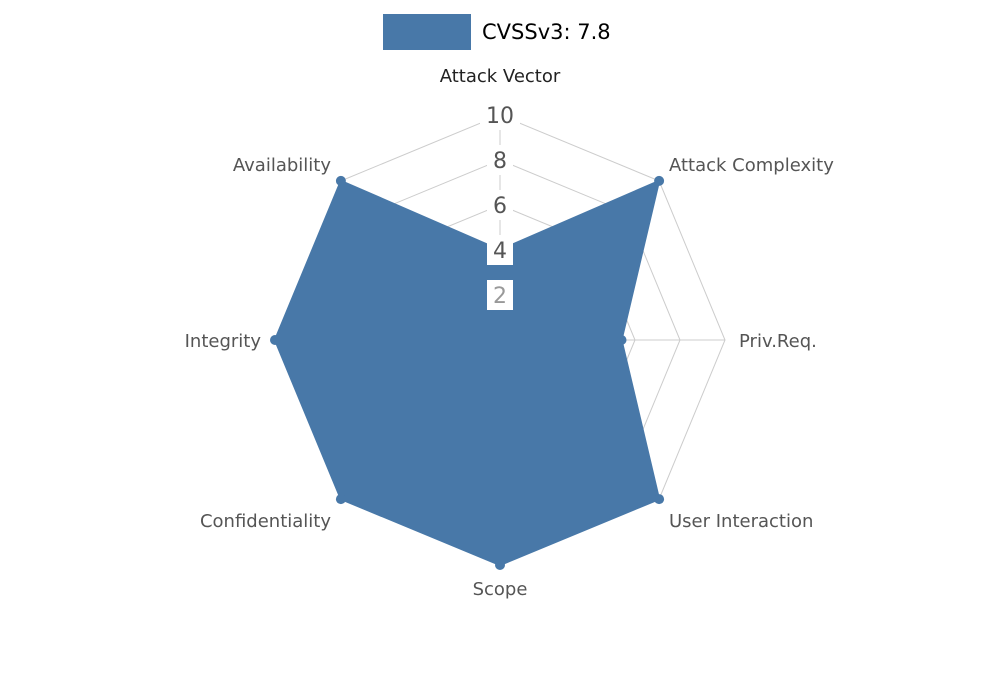 The image size is (1000, 700). Describe the element at coordinates (282, 165) in the screenshot. I see `axis-label-availability: Availability` at that location.